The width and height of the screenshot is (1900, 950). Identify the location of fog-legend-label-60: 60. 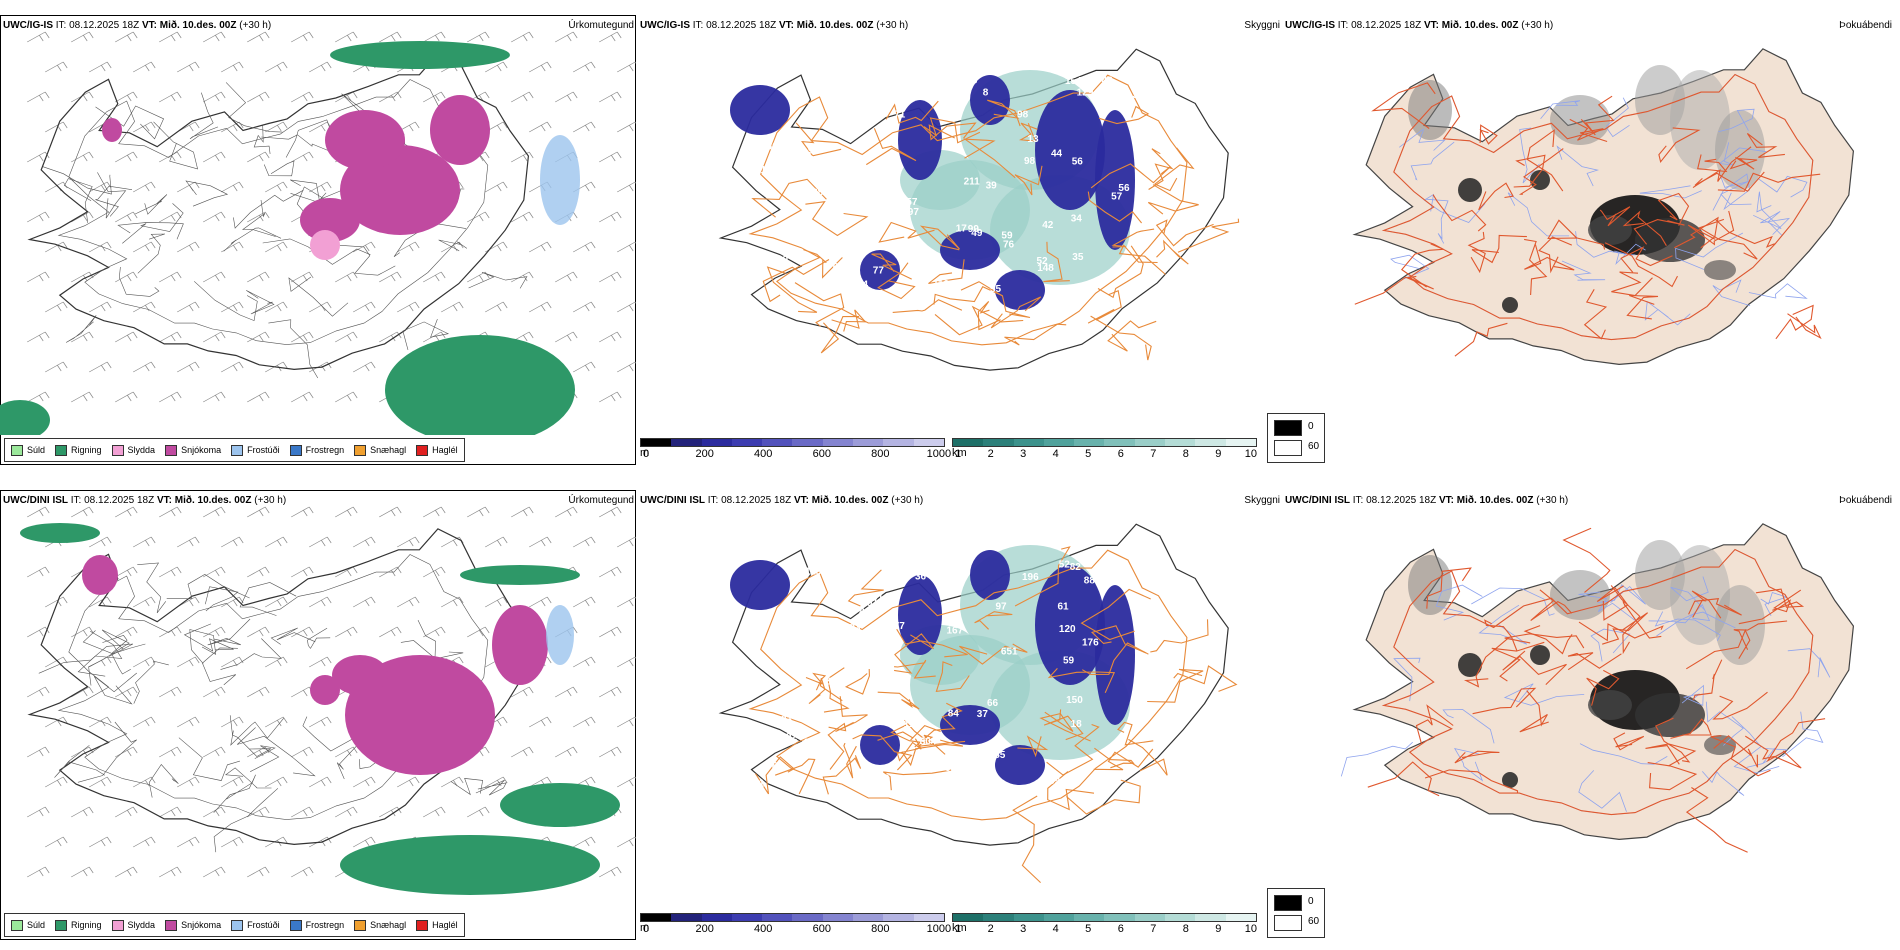
(1314, 446).